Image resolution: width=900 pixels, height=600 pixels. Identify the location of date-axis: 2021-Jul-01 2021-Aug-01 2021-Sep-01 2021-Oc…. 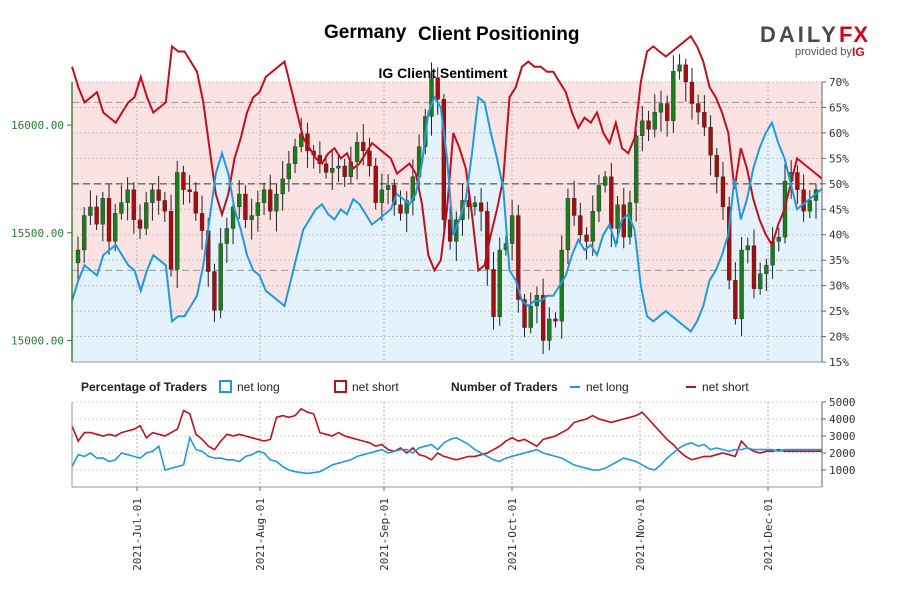
(453, 529).